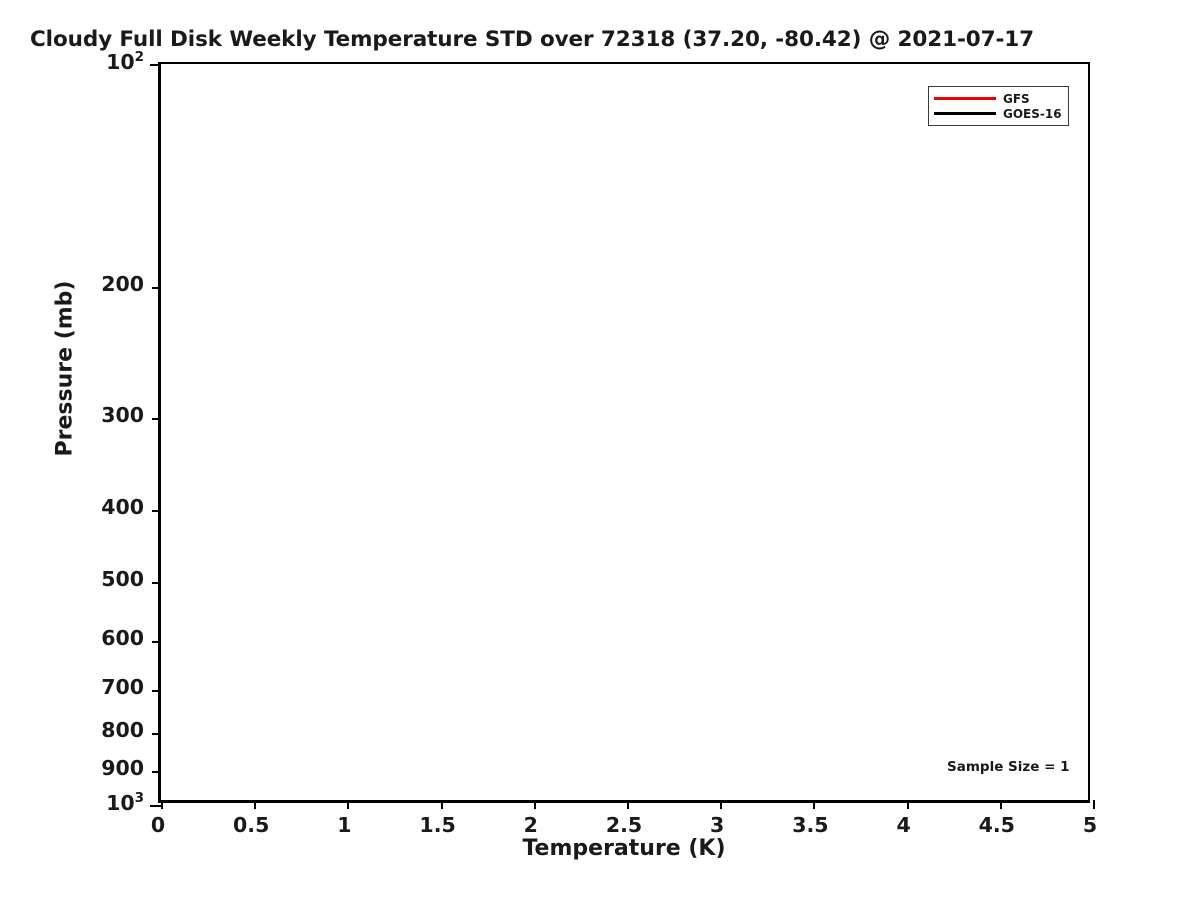 This screenshot has width=1200, height=900. I want to click on legend: GFS GOES-16, so click(998, 106).